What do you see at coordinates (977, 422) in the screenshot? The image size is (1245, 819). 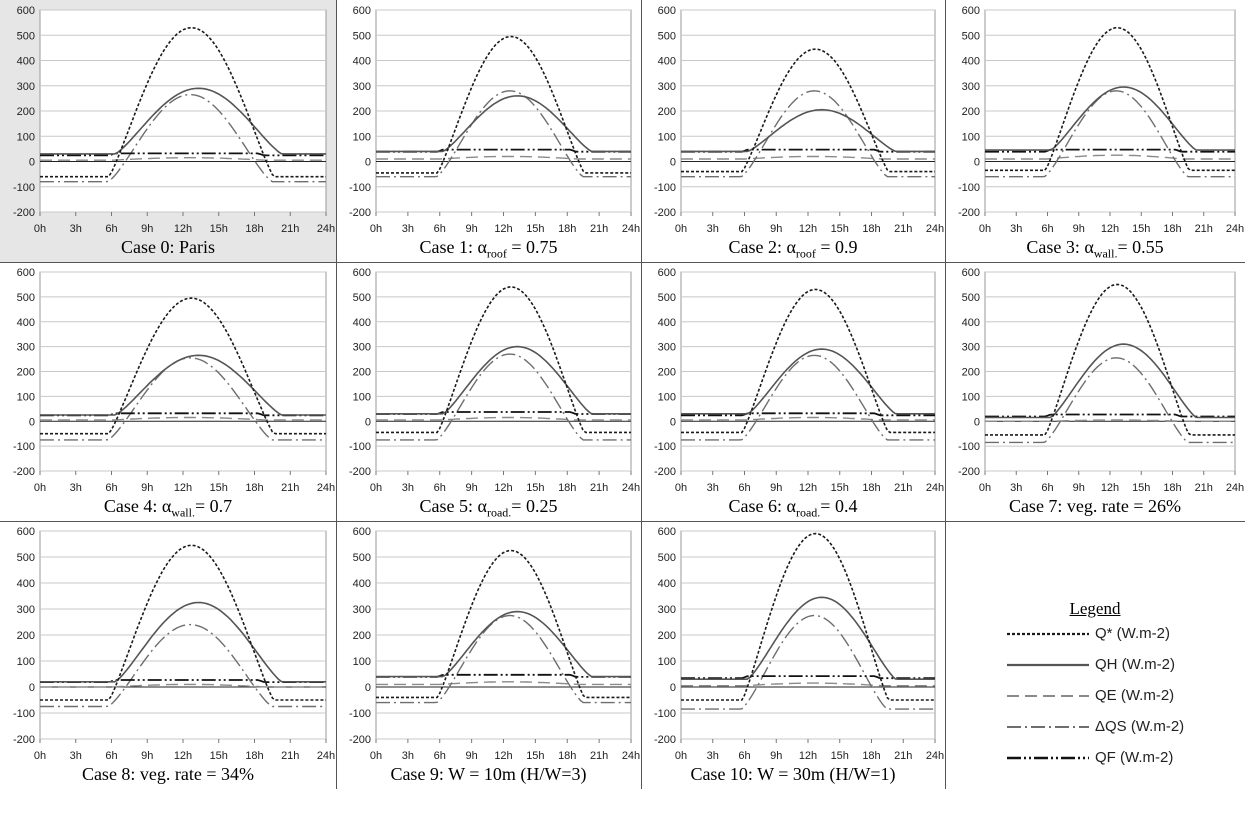 I see `y-tick-label: 0` at bounding box center [977, 422].